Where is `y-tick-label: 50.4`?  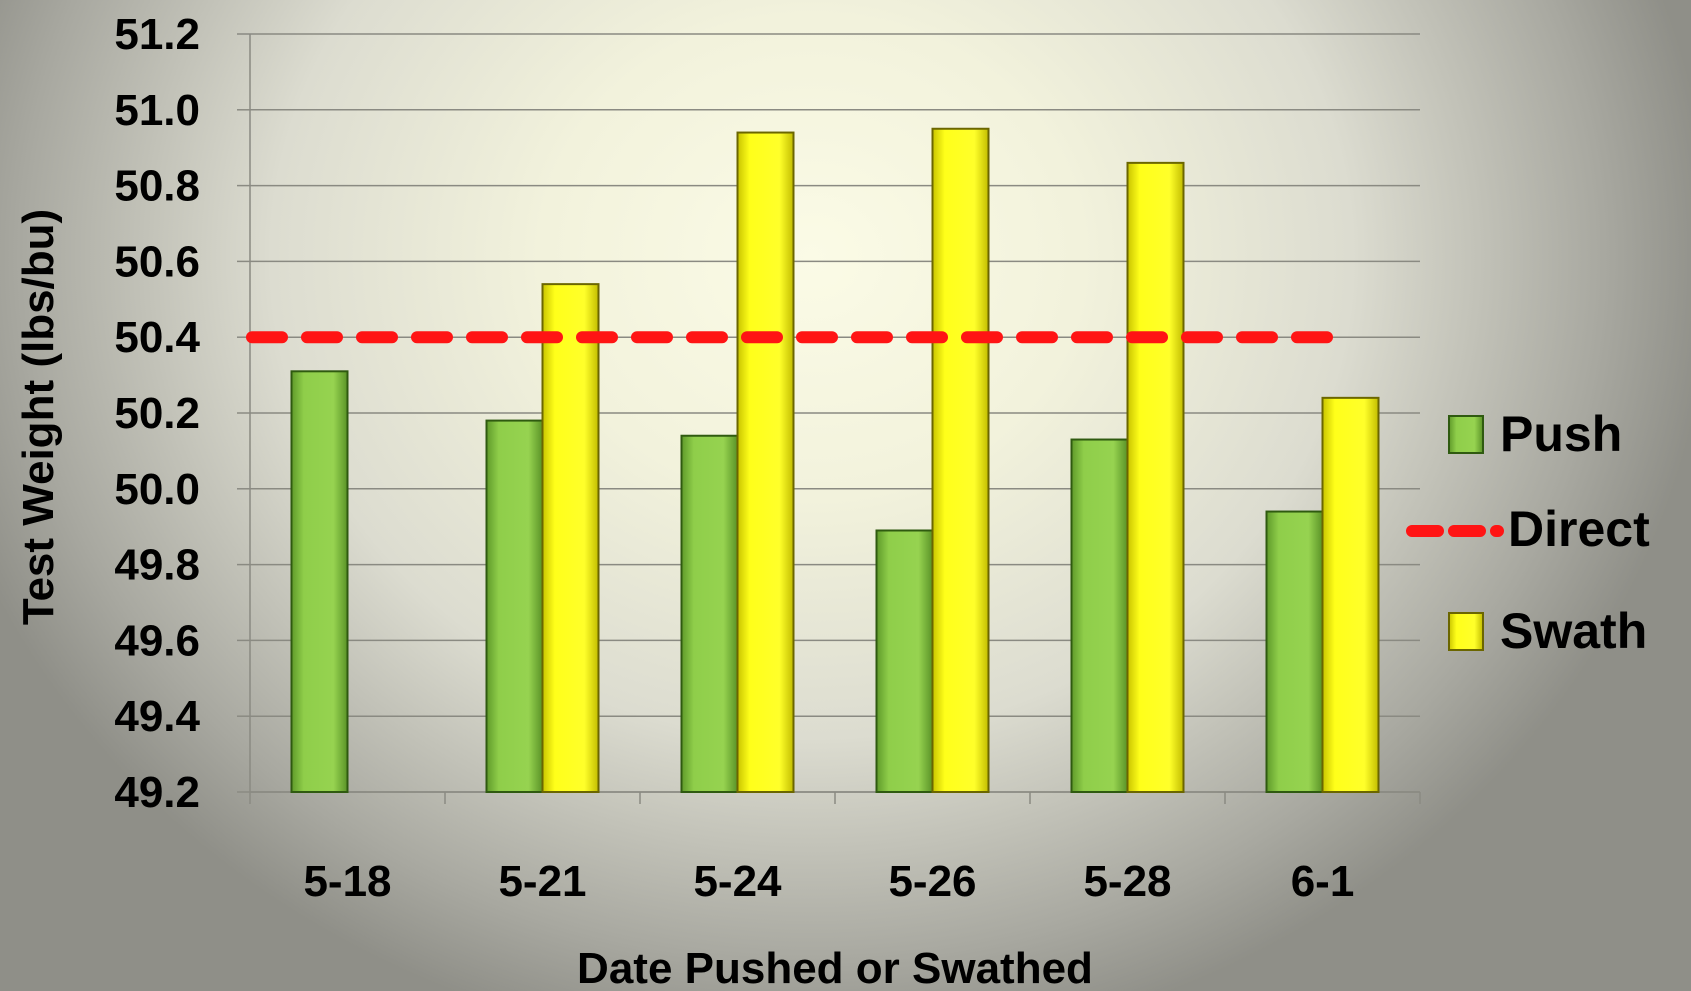 y-tick-label: 50.4 is located at coordinates (157, 337).